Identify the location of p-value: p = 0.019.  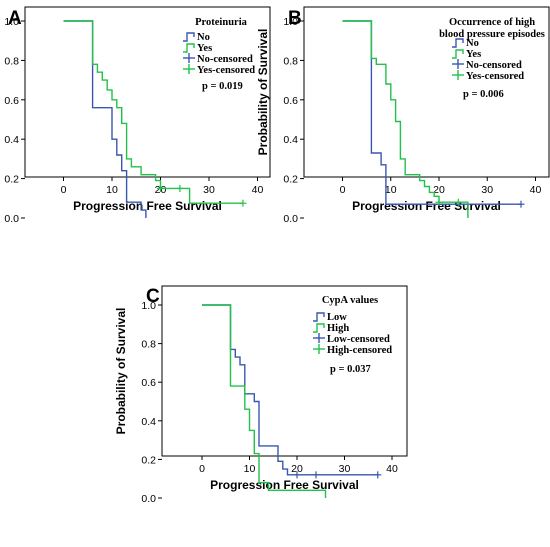
(222, 86).